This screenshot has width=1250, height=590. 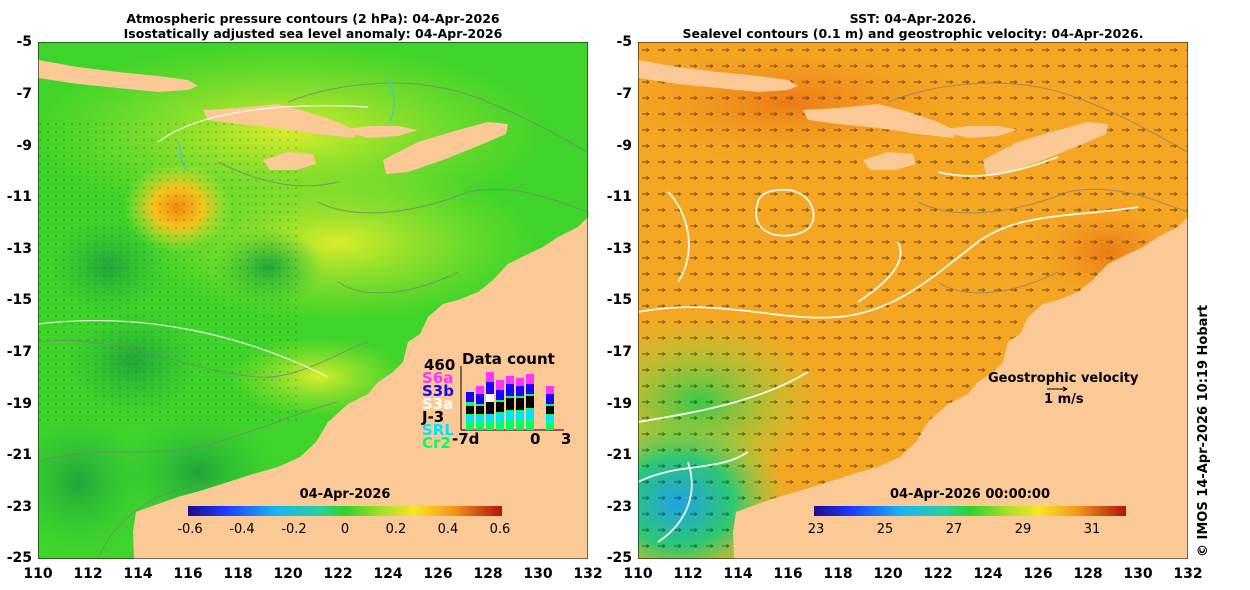 What do you see at coordinates (466, 439) in the screenshot?
I see `data-count-xlabel-start: -7d` at bounding box center [466, 439].